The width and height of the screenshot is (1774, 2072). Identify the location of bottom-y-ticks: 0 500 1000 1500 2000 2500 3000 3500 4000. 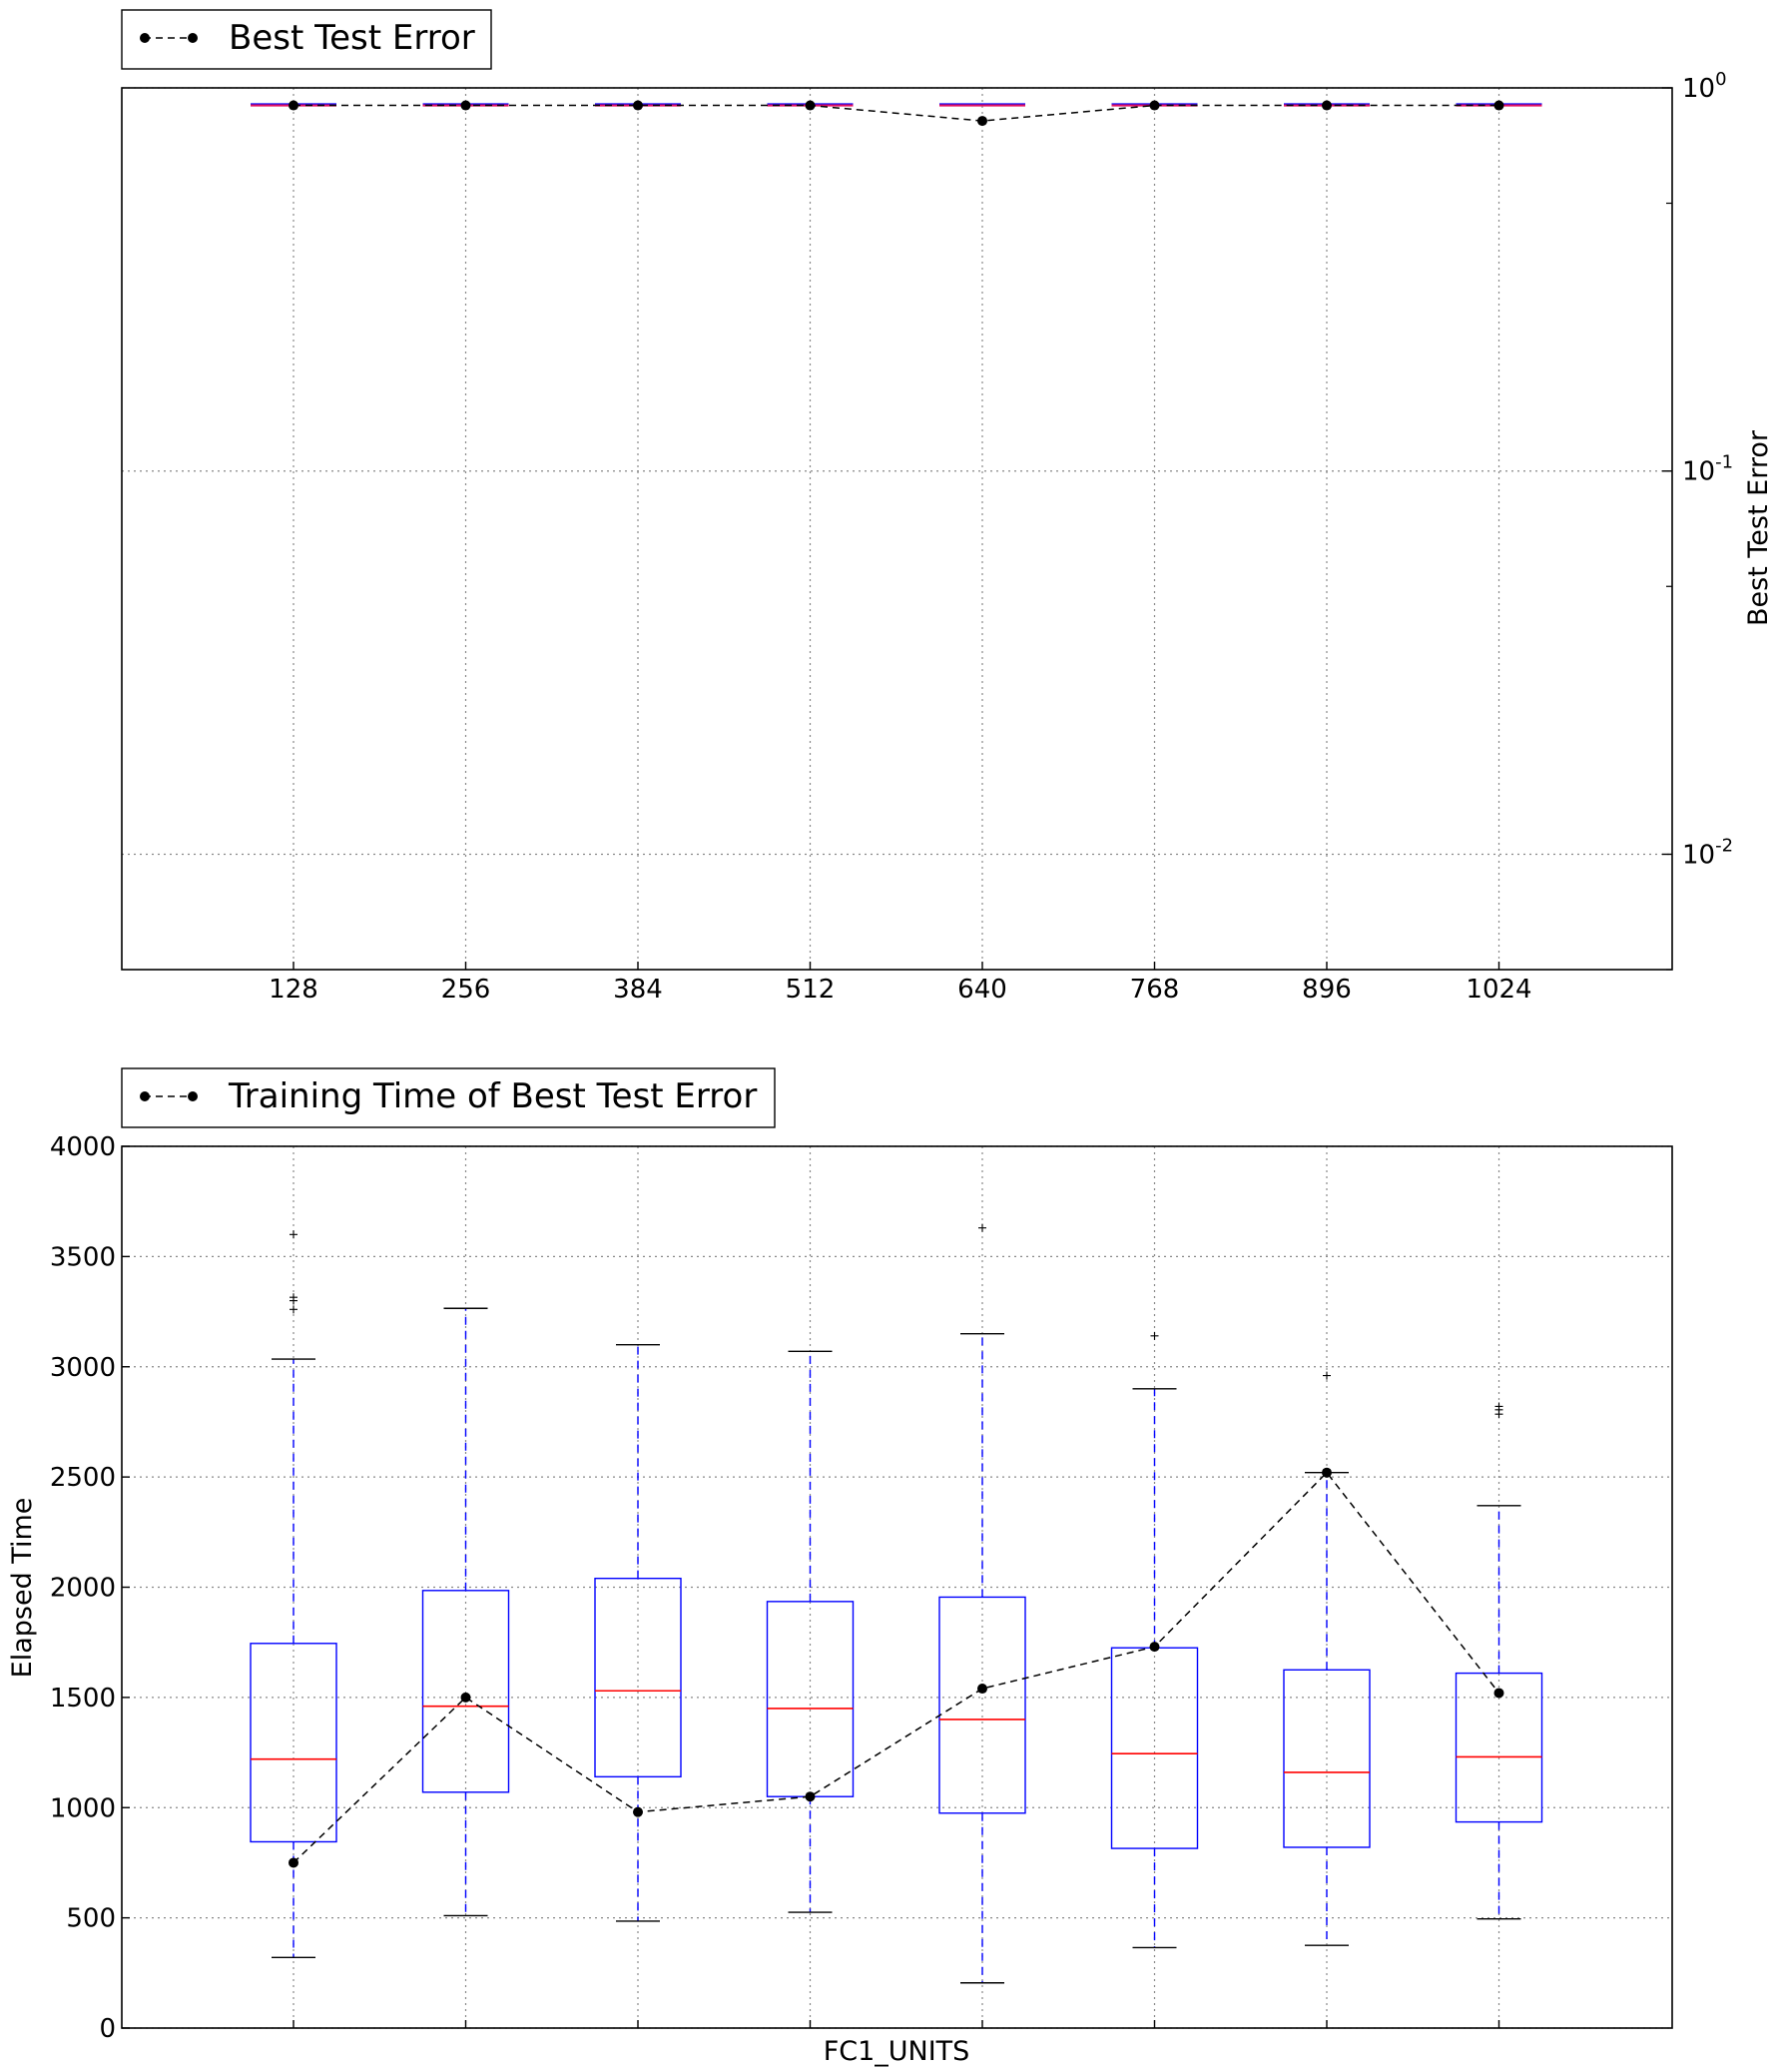
(90, 1588).